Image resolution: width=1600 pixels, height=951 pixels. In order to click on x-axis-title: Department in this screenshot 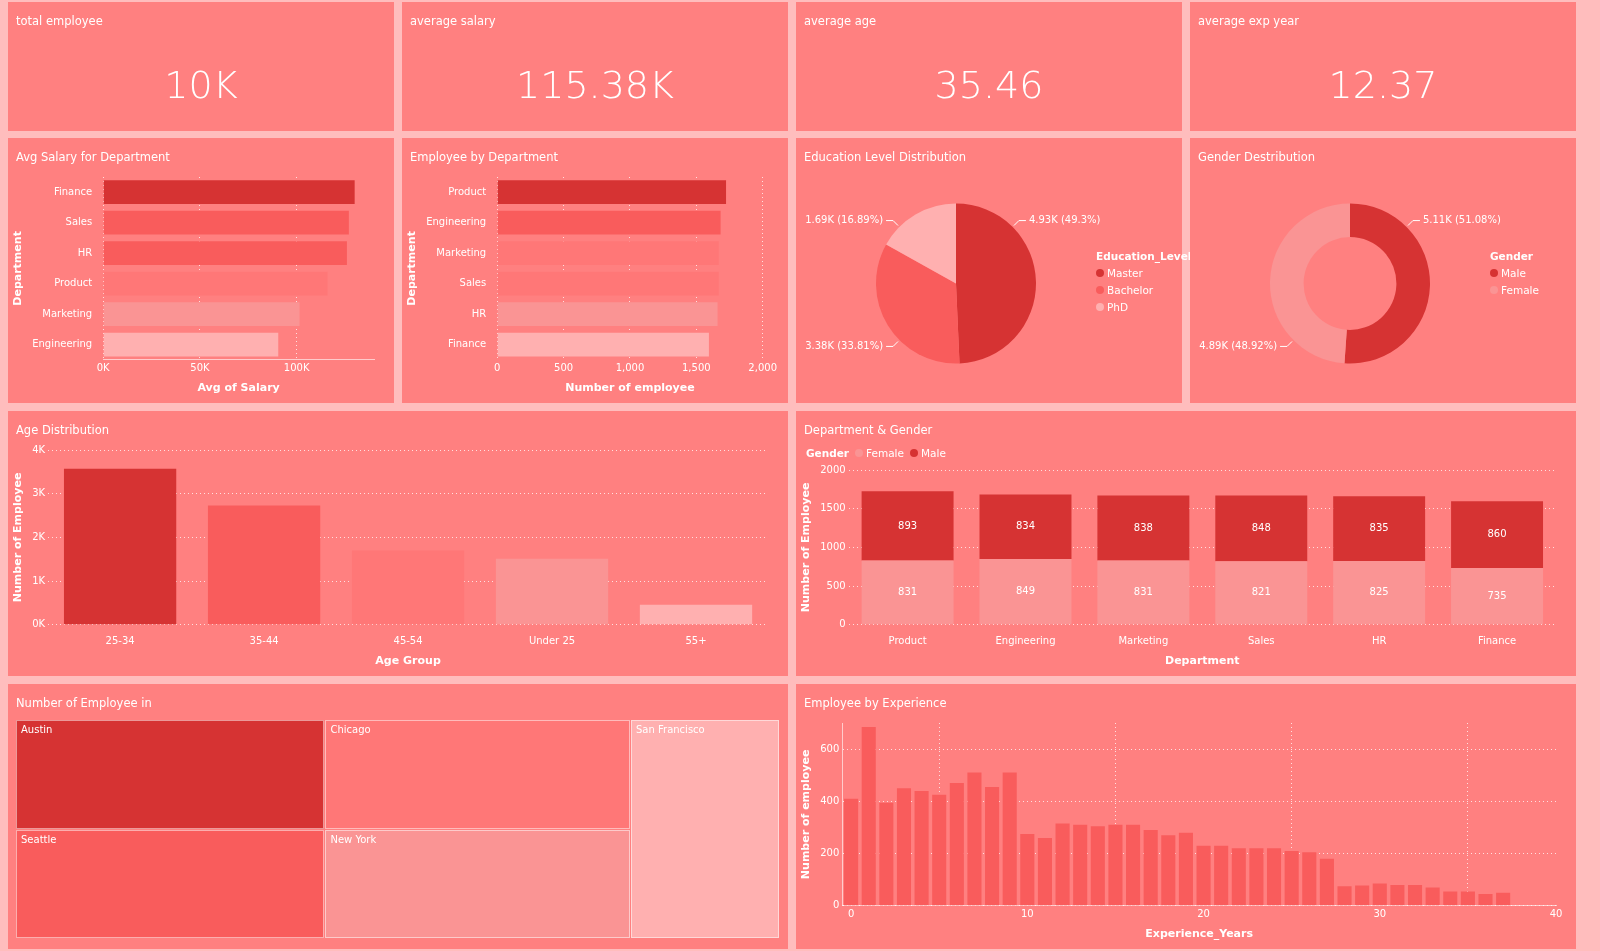, I will do `click(1202, 661)`.